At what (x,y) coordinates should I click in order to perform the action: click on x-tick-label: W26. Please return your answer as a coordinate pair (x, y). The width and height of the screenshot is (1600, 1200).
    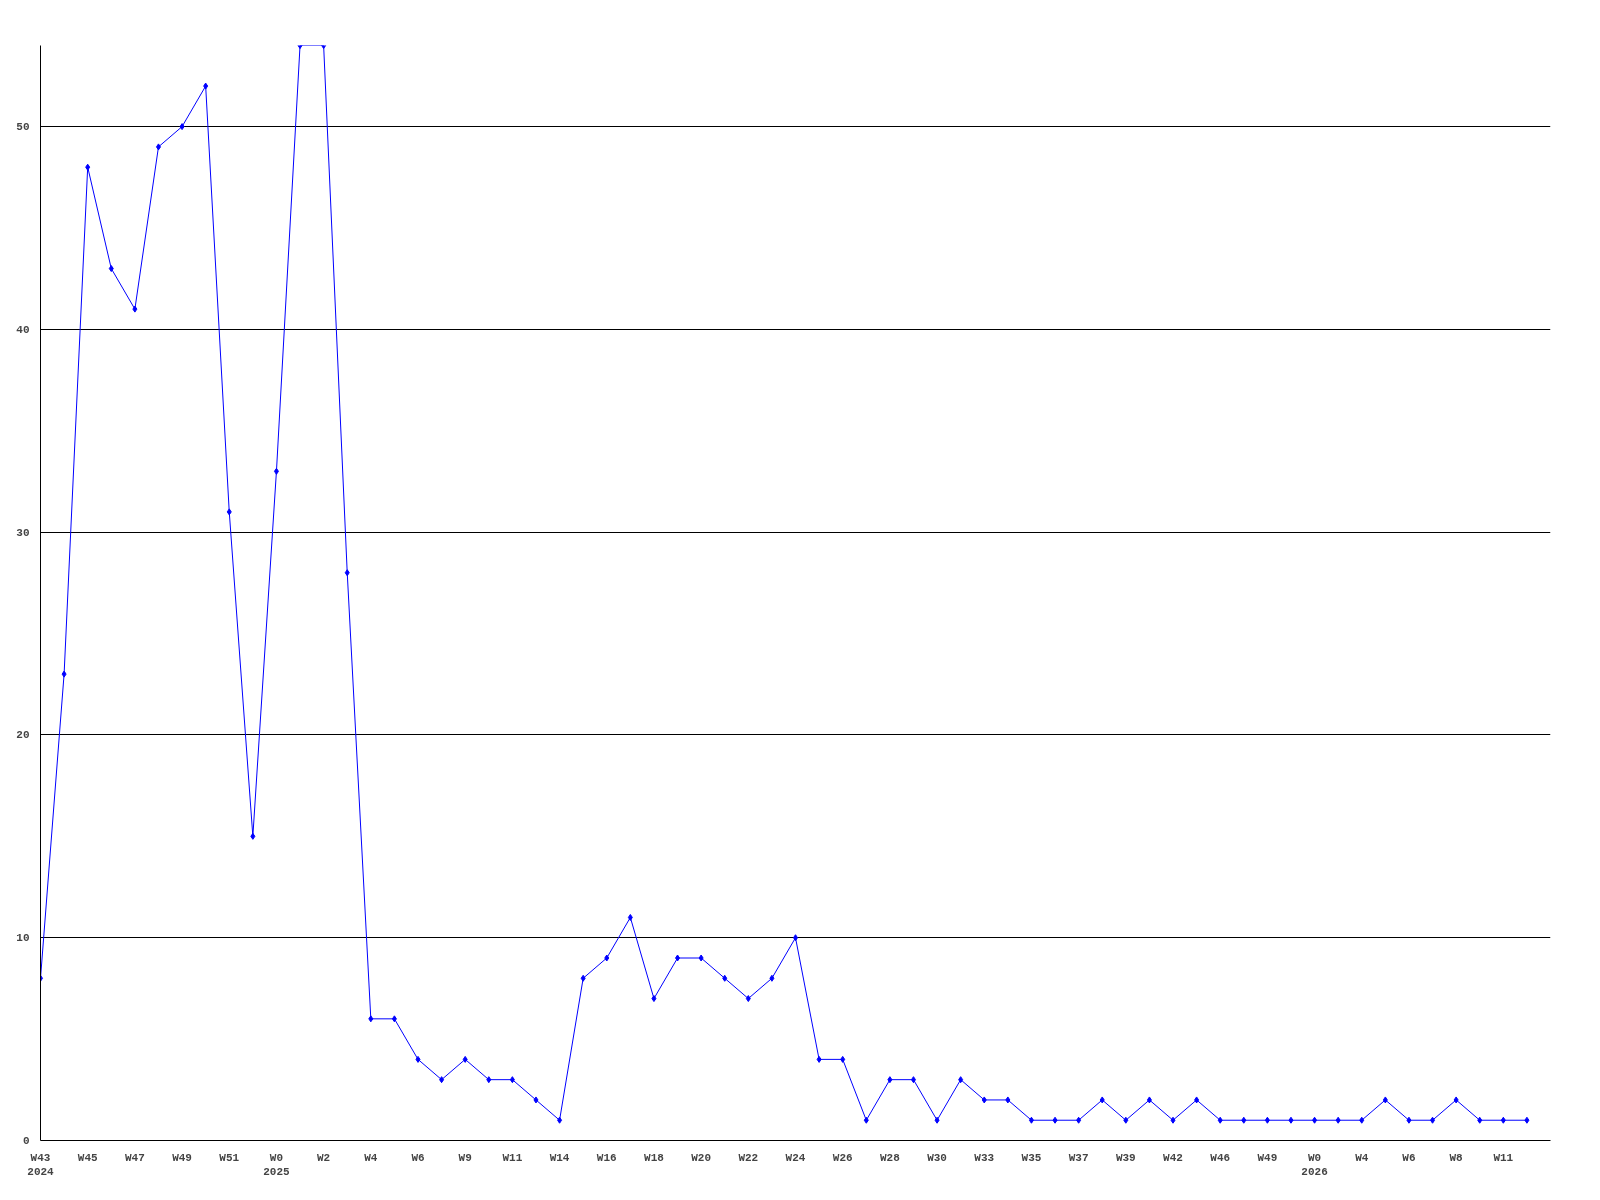
    Looking at the image, I should click on (842, 1157).